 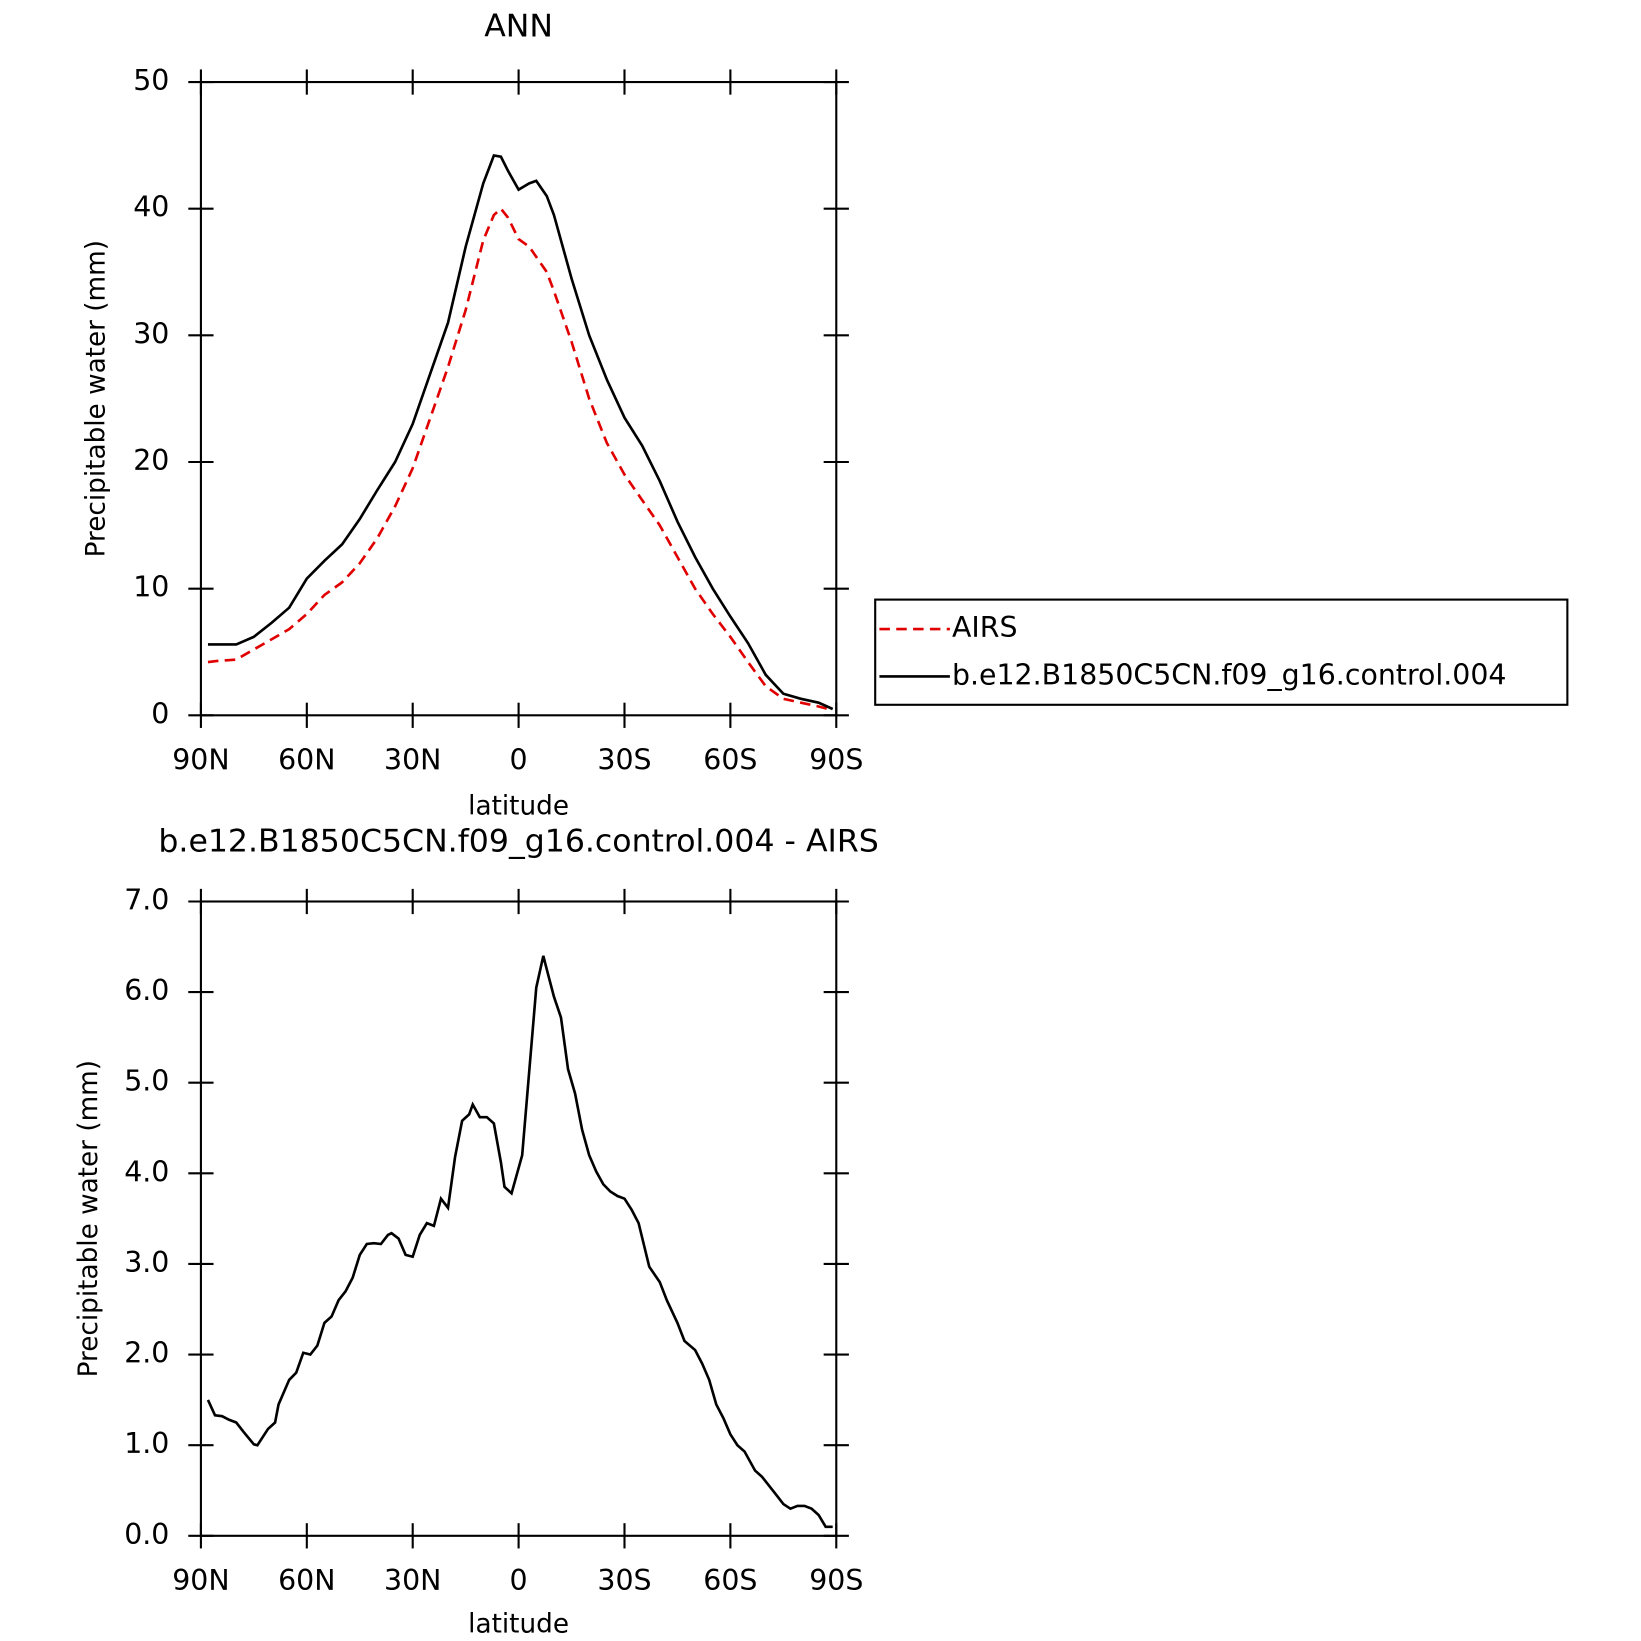 I want to click on y-tick-label: 40, so click(x=151, y=207).